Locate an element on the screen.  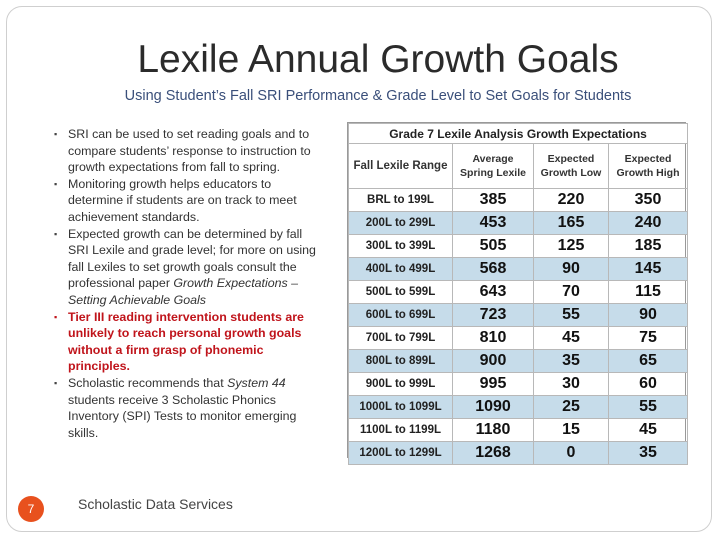
slide-title: Lexile Annual Growth Goals is located at coordinates (378, 59).